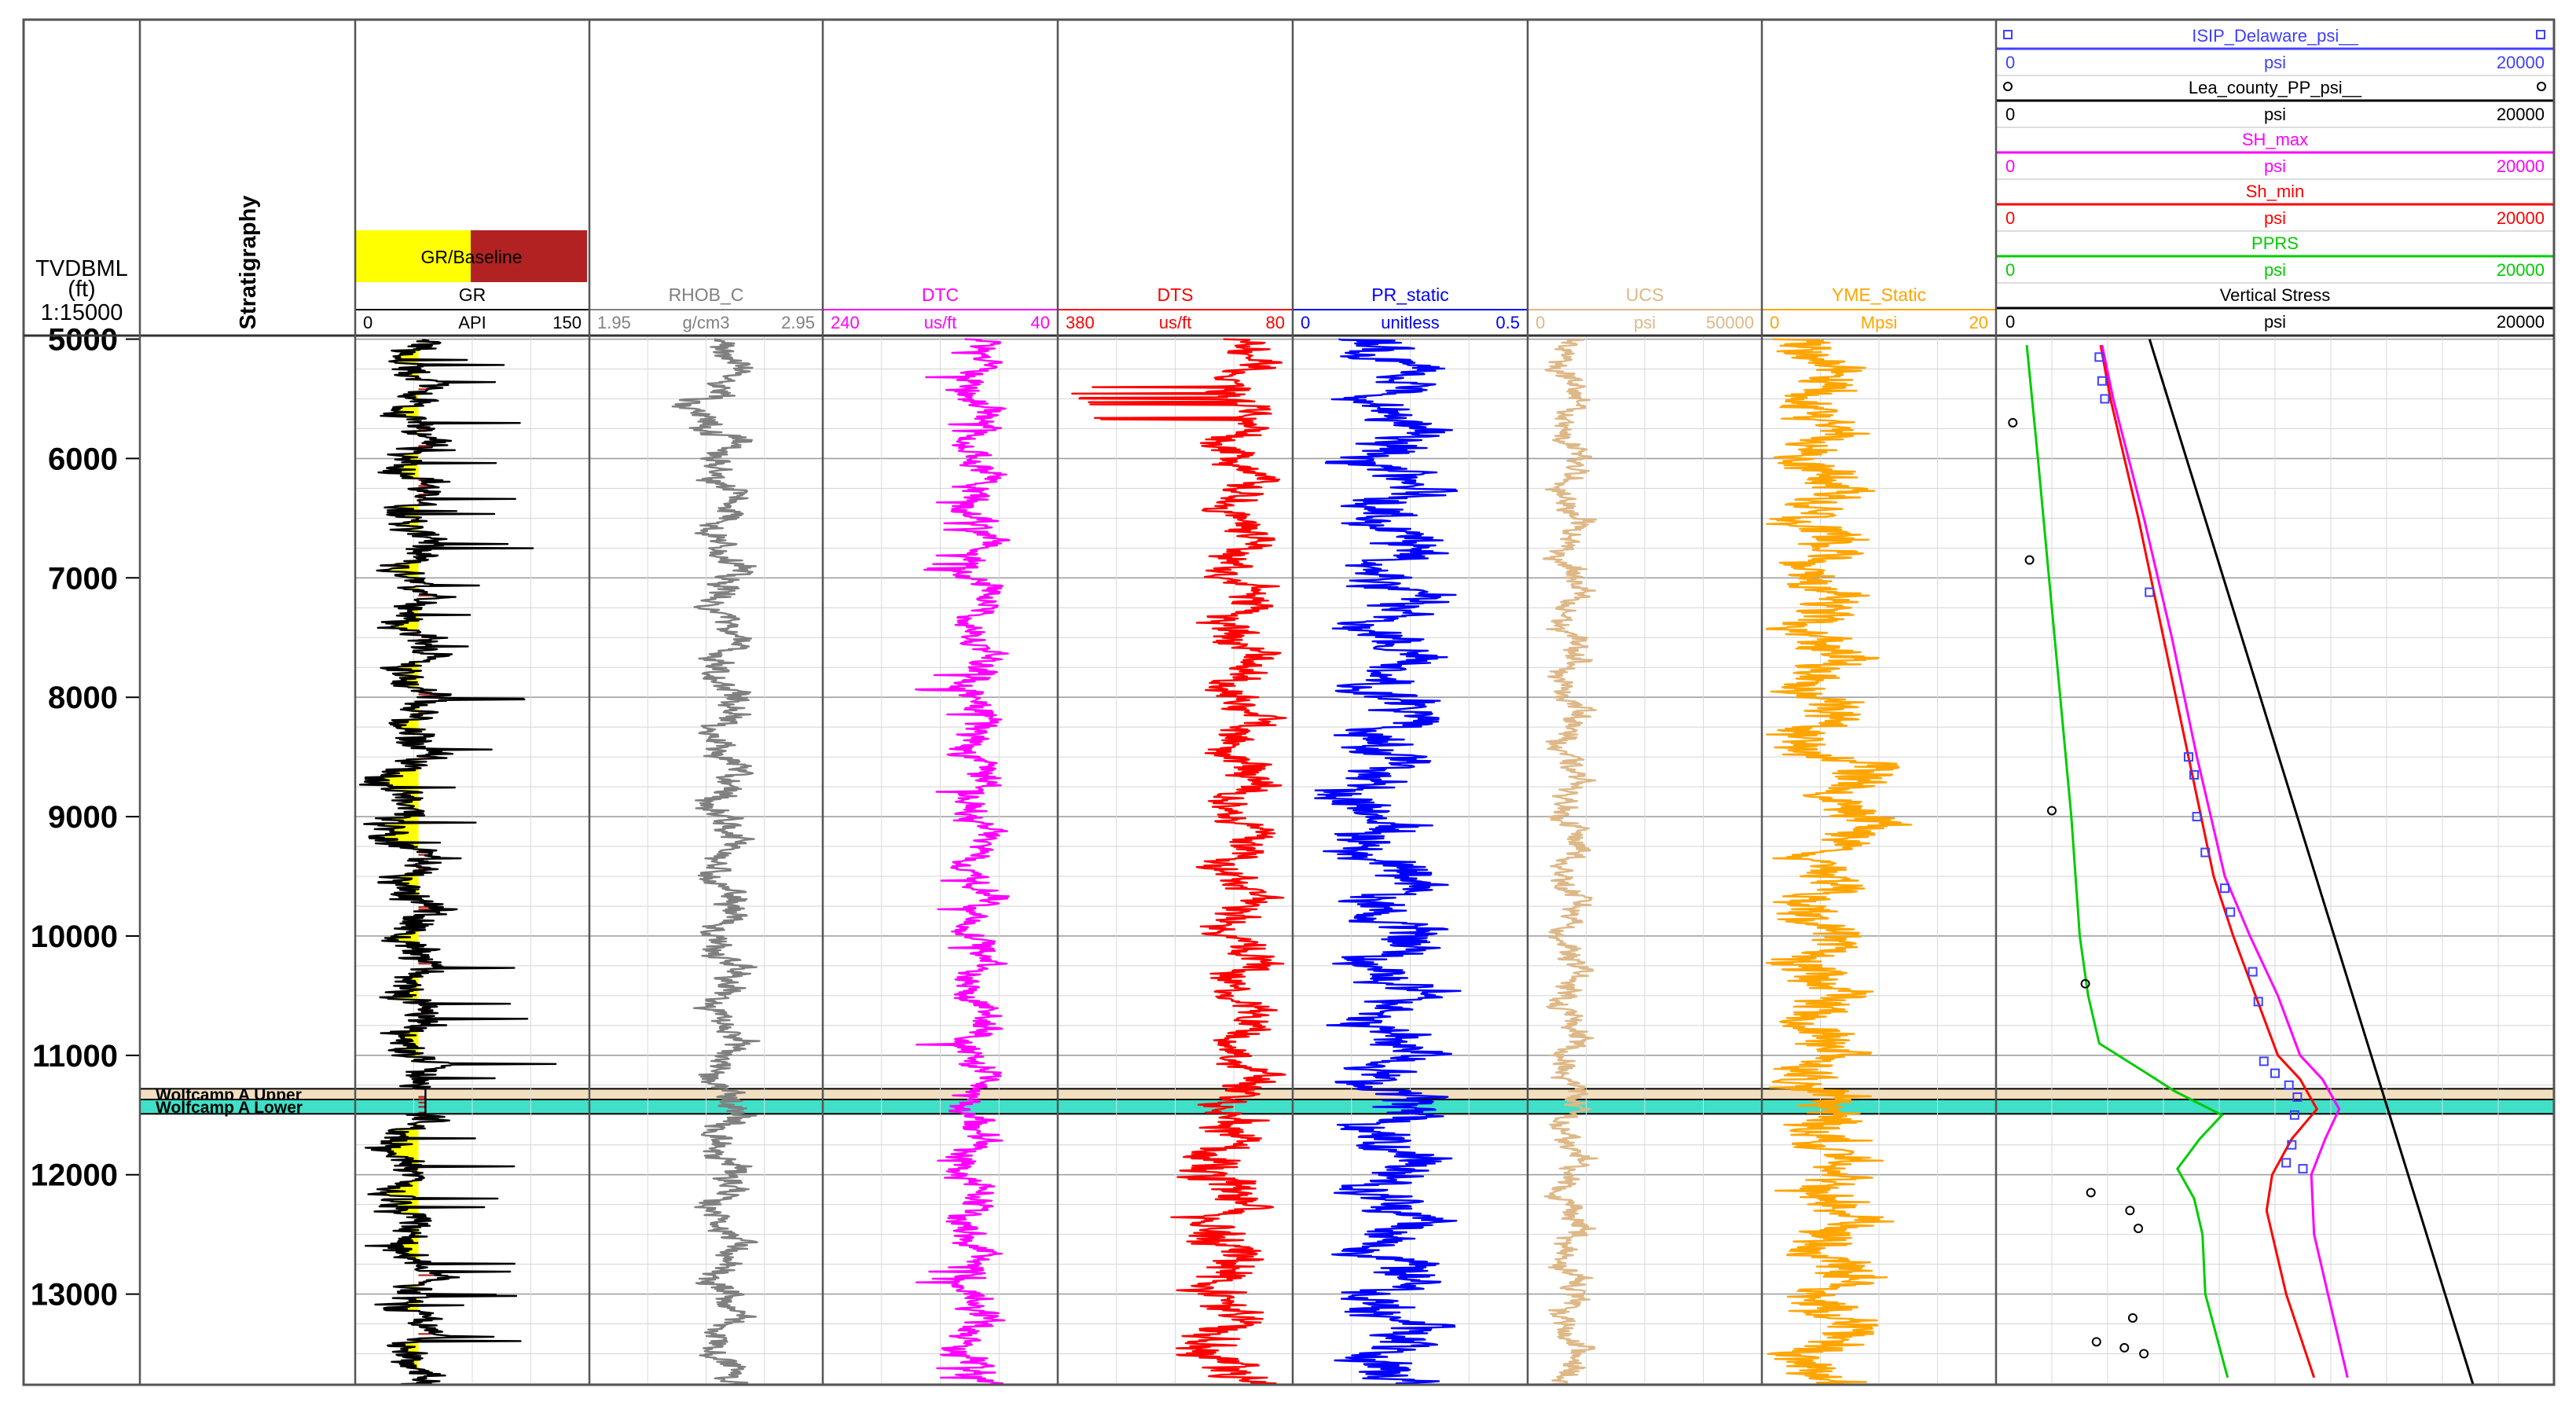  I want to click on track-scale-max: 50000, so click(1730, 322).